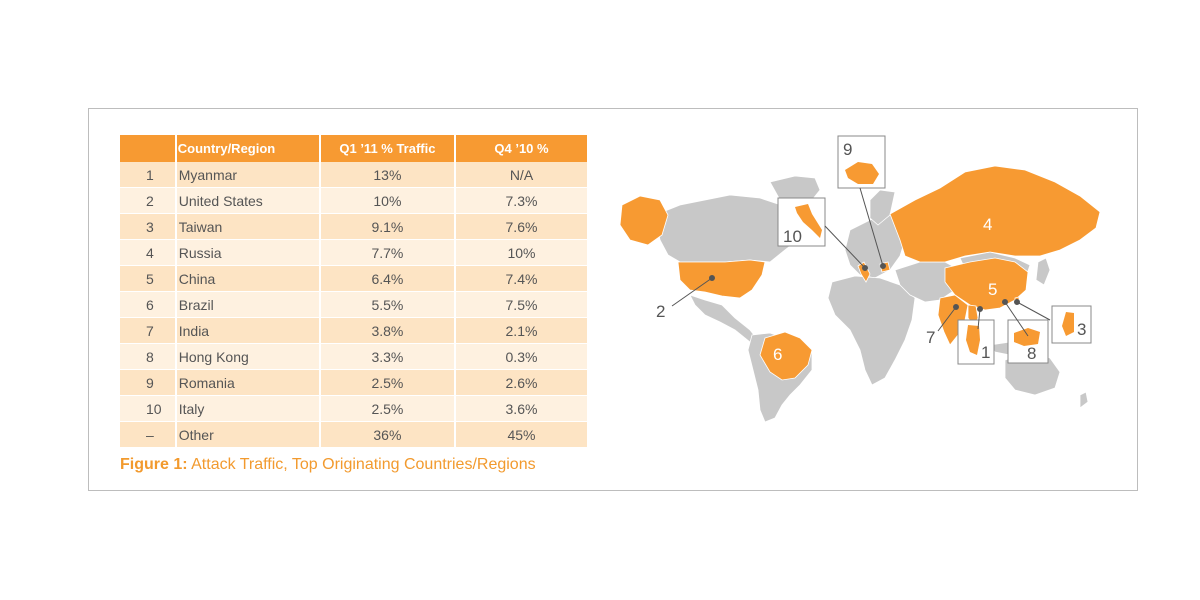  I want to click on cell-country: China, so click(248, 278).